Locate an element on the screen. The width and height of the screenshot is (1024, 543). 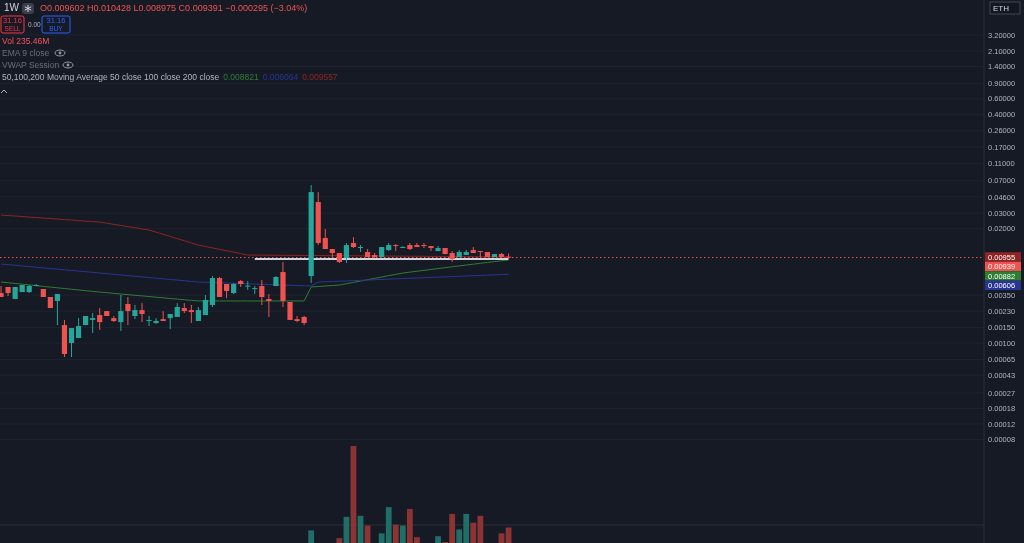
line-series is located at coordinates (255, 236).